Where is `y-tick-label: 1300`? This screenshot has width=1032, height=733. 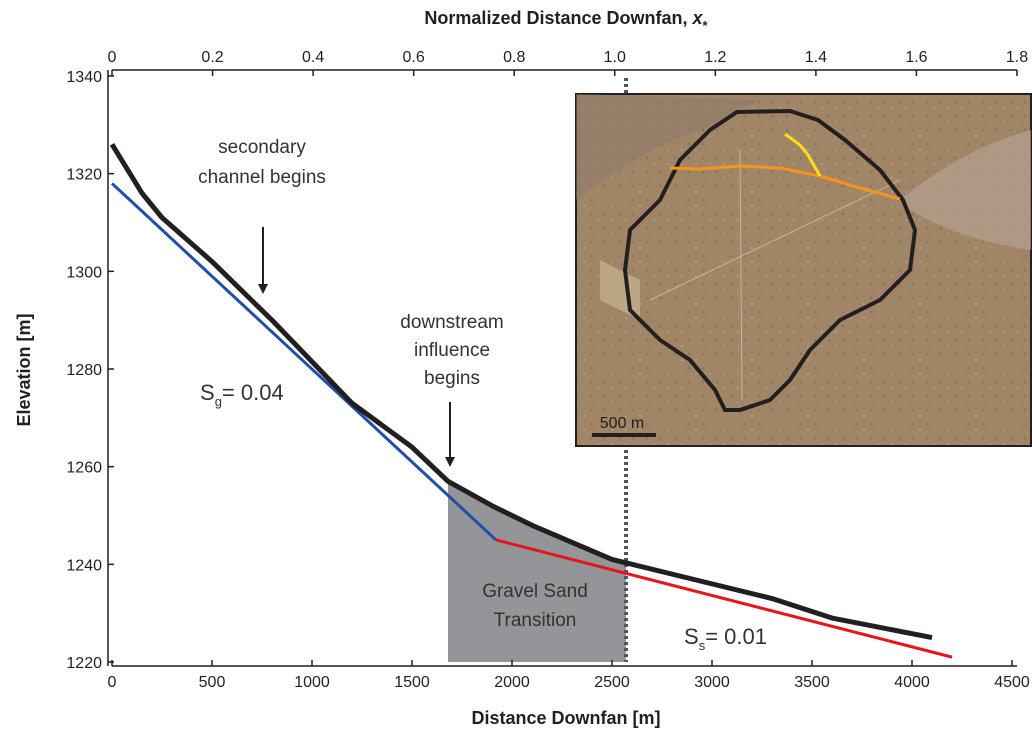 y-tick-label: 1300 is located at coordinates (84, 272).